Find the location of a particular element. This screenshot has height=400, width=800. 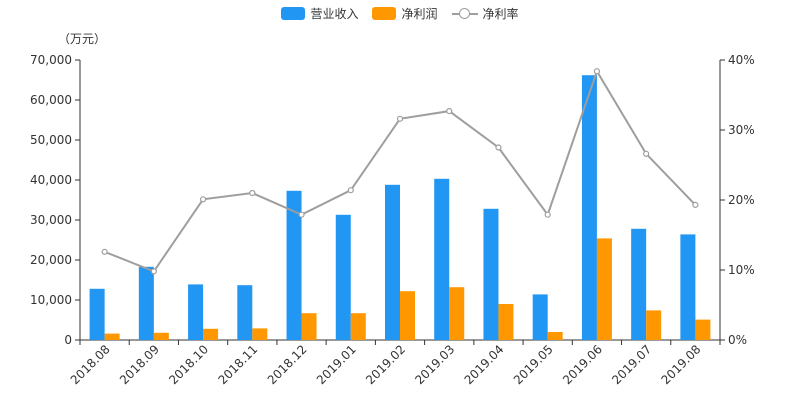

x-tick-label: 2019.01 is located at coordinates (336, 364).